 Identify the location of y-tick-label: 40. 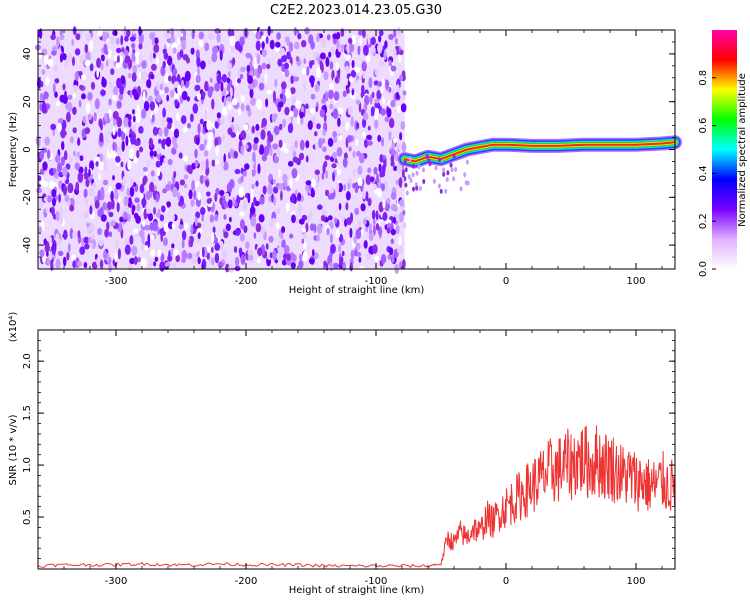
(27, 54).